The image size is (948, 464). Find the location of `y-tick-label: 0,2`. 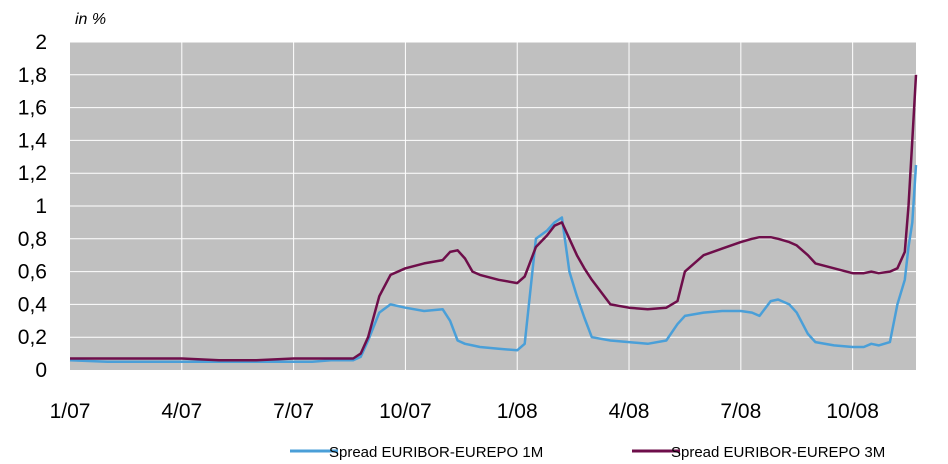

y-tick-label: 0,2 is located at coordinates (32, 337).